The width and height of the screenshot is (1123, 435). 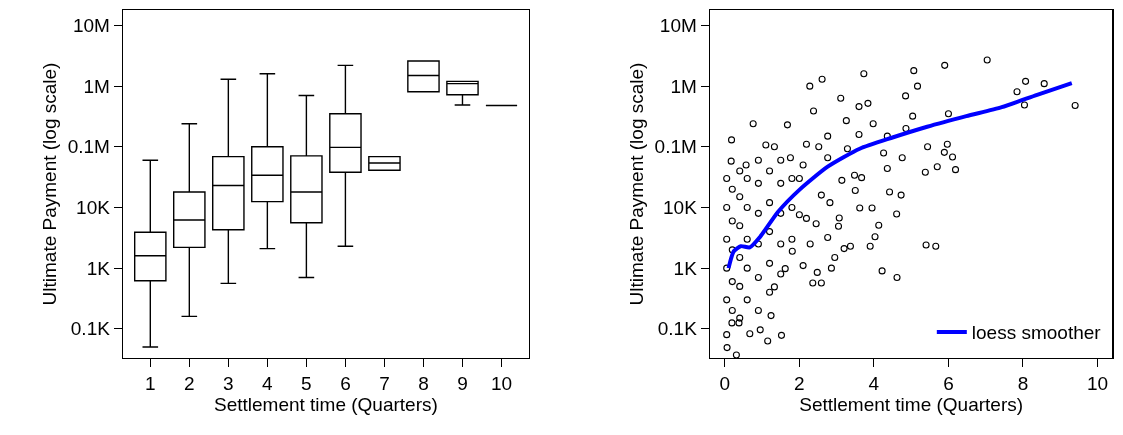 I want to click on x-tick-label: 9, so click(x=462, y=384).